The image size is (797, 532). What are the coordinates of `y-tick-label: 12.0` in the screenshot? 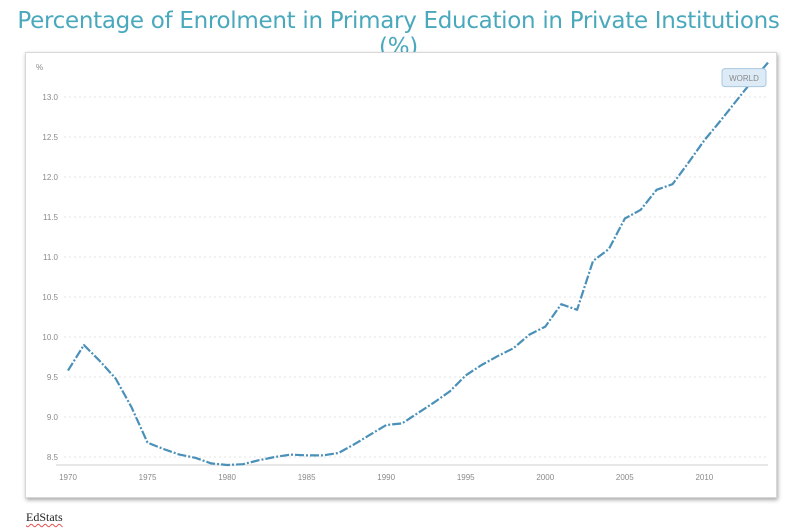 It's located at (50, 177).